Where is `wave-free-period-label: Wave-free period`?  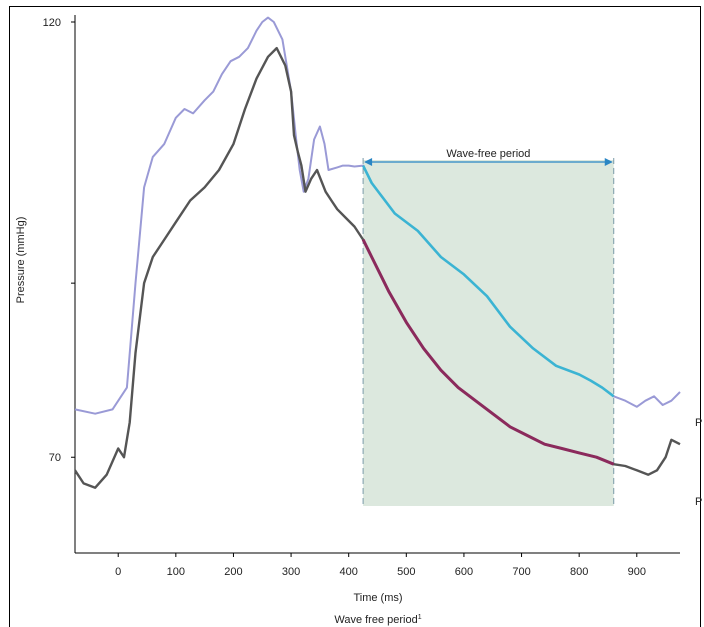
wave-free-period-label: Wave-free period is located at coordinates (488, 154).